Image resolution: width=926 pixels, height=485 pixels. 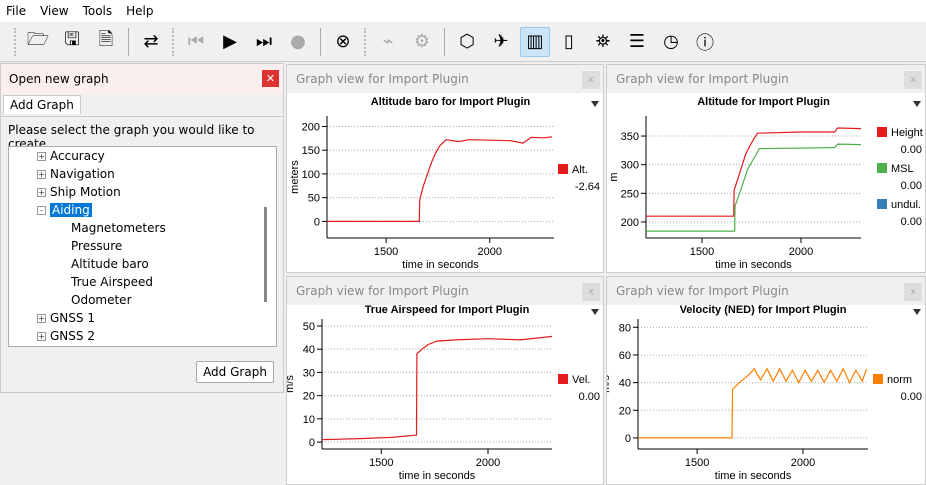 I want to click on stop-circle-icon: ⊗, so click(x=343, y=41).